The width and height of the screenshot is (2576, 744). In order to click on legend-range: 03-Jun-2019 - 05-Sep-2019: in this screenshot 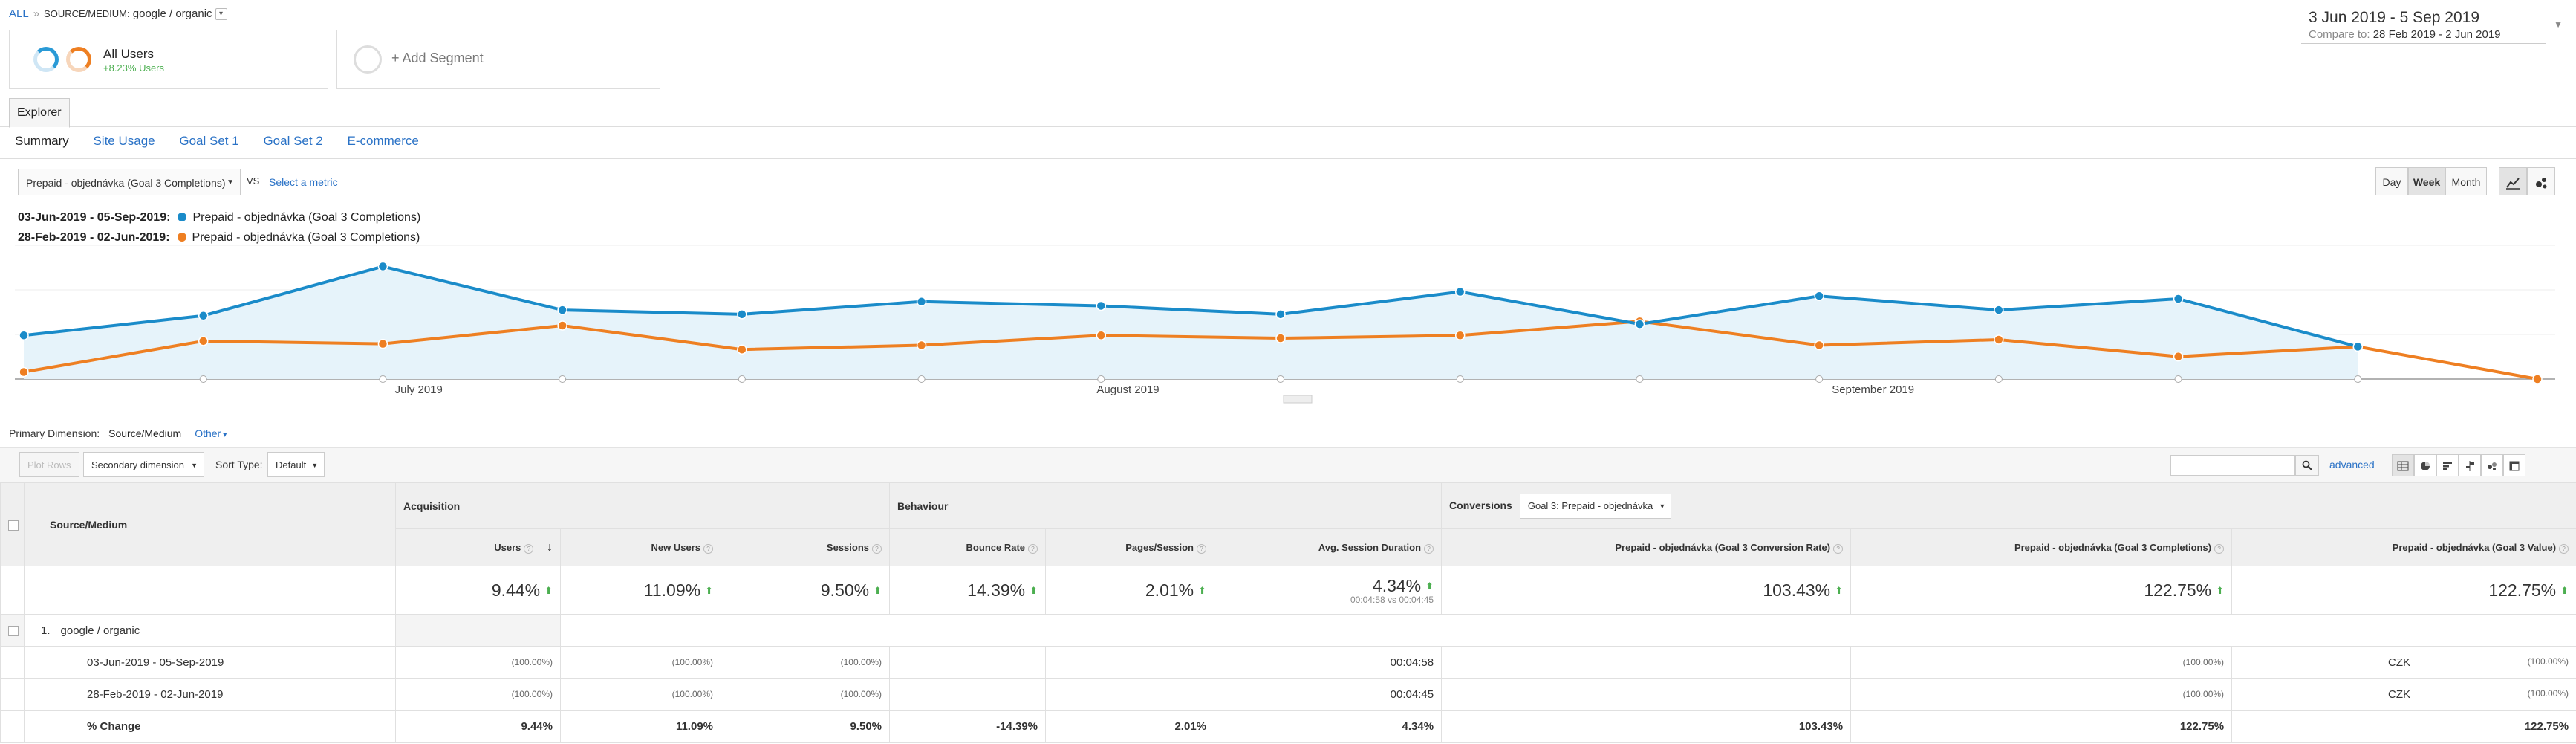, I will do `click(94, 217)`.